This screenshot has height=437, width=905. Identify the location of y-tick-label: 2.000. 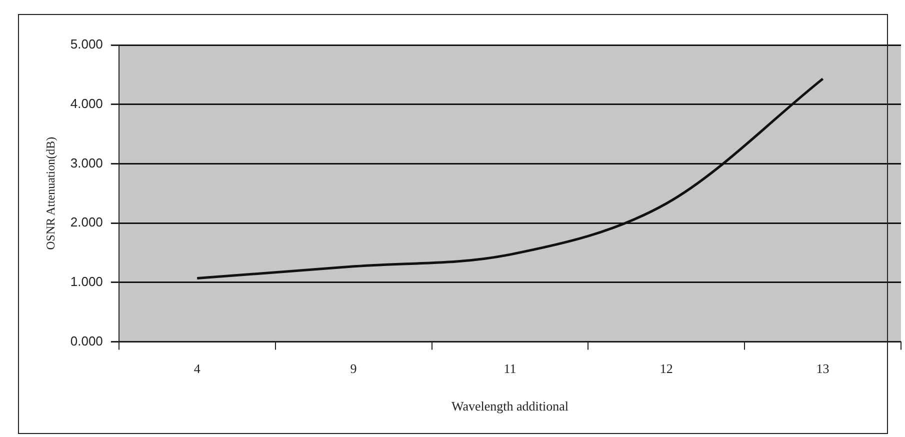
(86, 222).